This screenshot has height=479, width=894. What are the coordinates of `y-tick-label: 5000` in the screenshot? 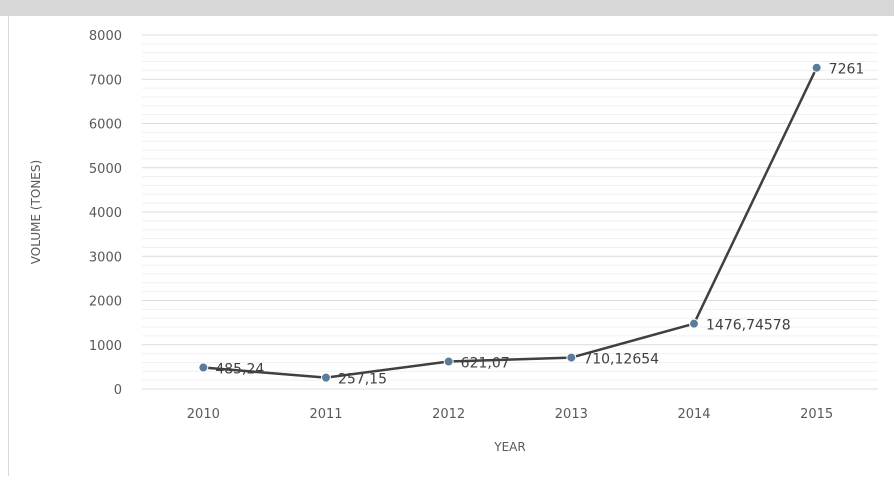 It's located at (105, 169).